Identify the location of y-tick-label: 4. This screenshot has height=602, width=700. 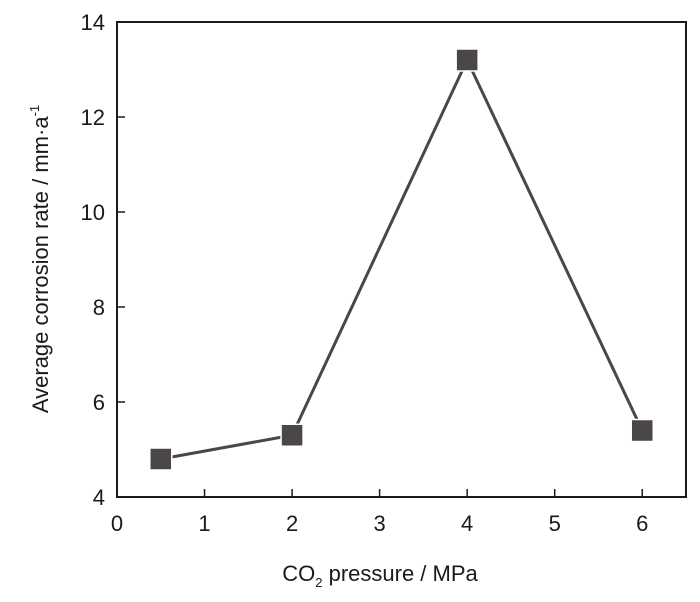
(99, 497).